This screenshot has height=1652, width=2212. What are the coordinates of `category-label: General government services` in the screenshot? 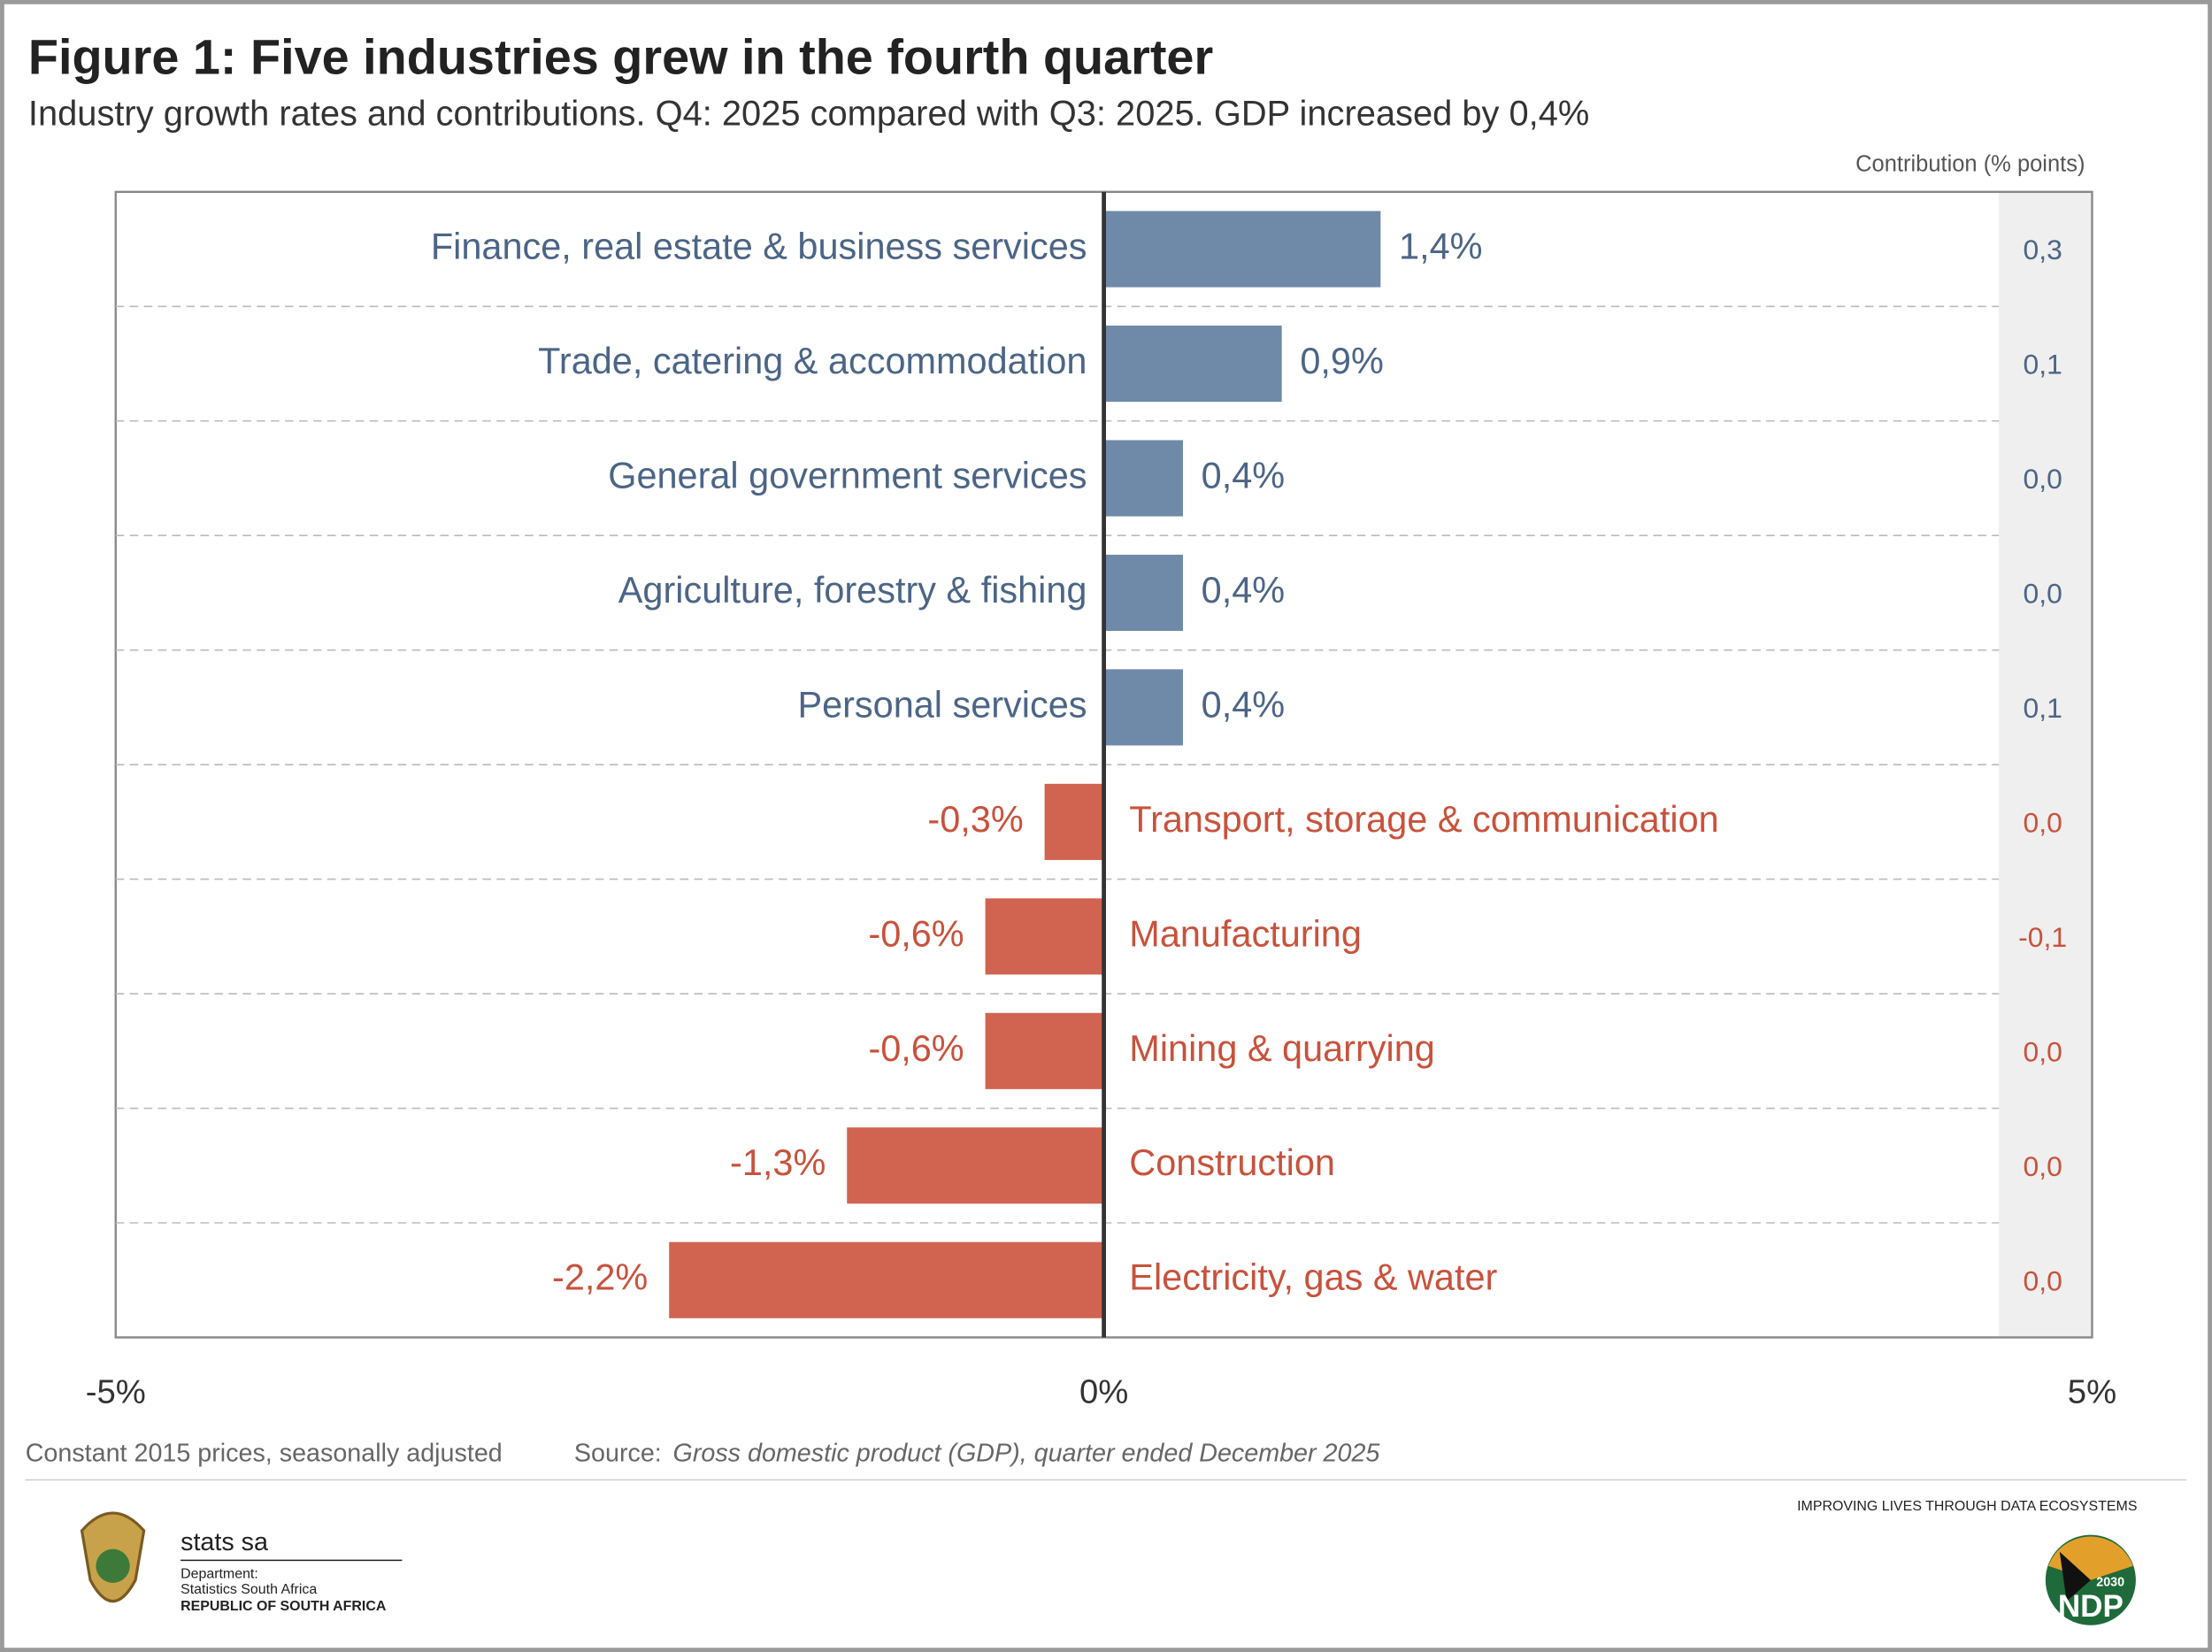 It's located at (848, 475).